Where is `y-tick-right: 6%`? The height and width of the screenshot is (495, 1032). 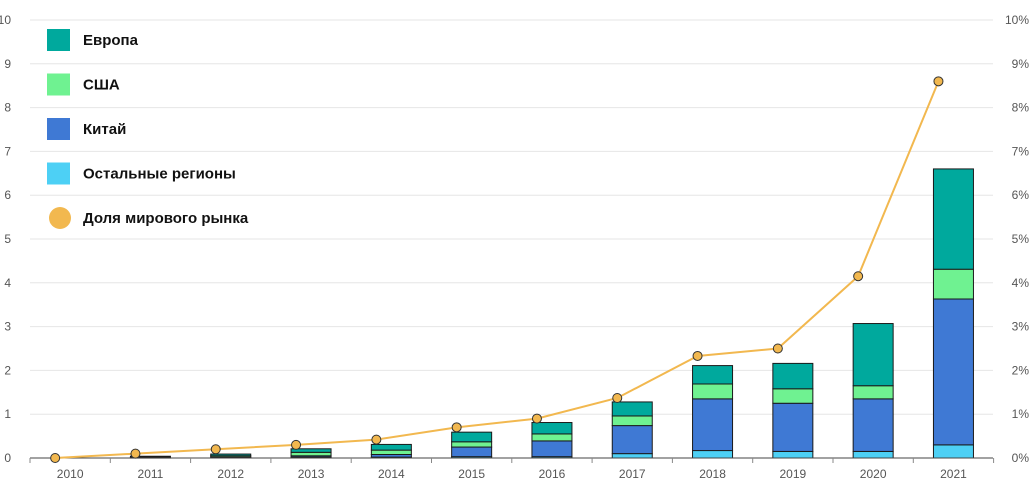 y-tick-right: 6% is located at coordinates (1021, 195).